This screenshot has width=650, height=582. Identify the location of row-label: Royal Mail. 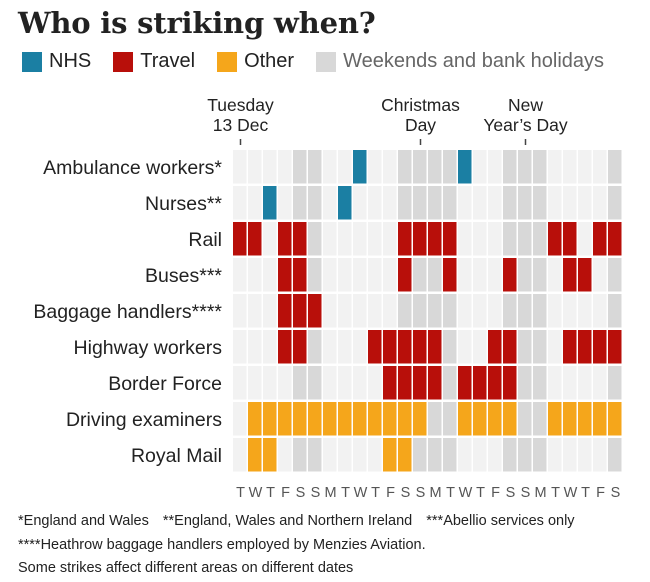
(176, 456).